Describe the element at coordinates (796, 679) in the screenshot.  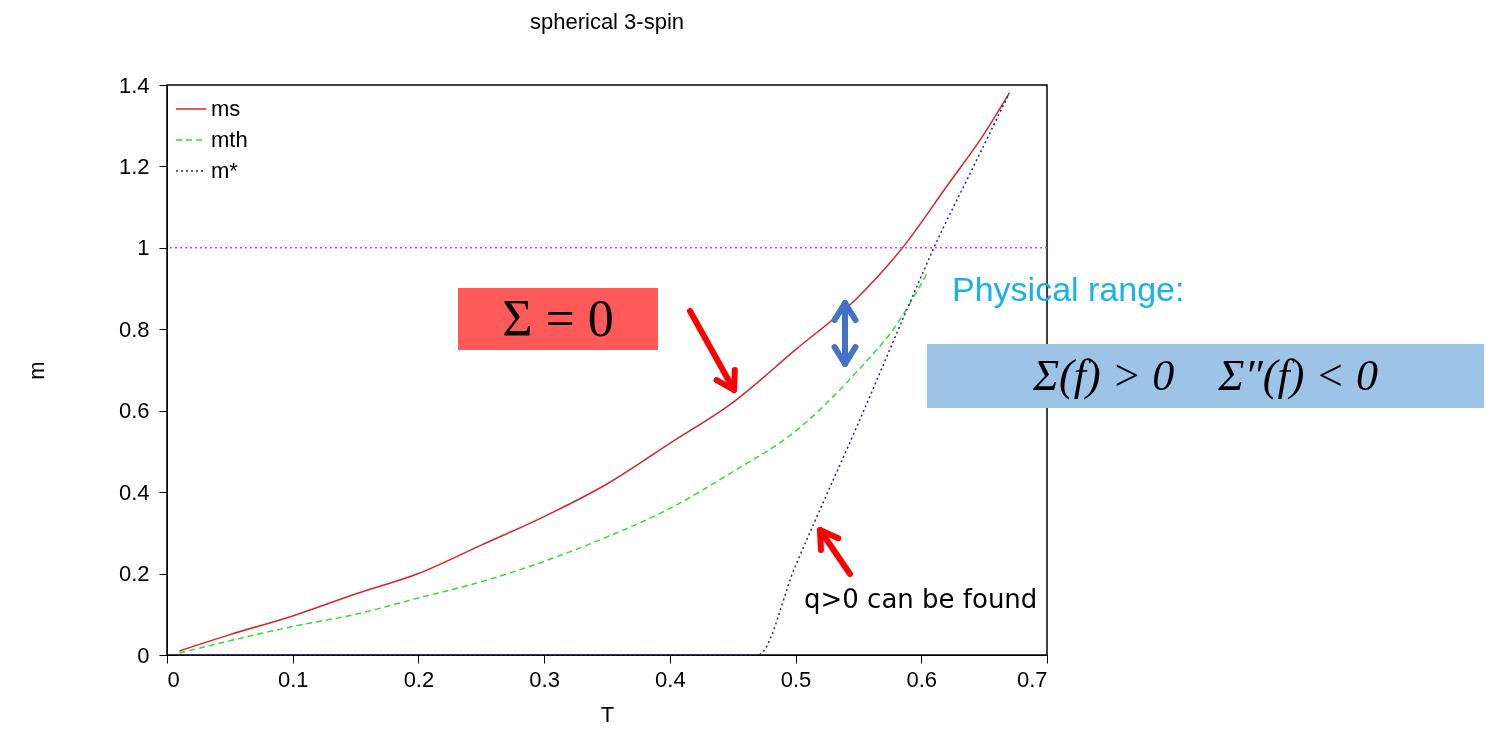
I see `x-tick-label: 0.5` at that location.